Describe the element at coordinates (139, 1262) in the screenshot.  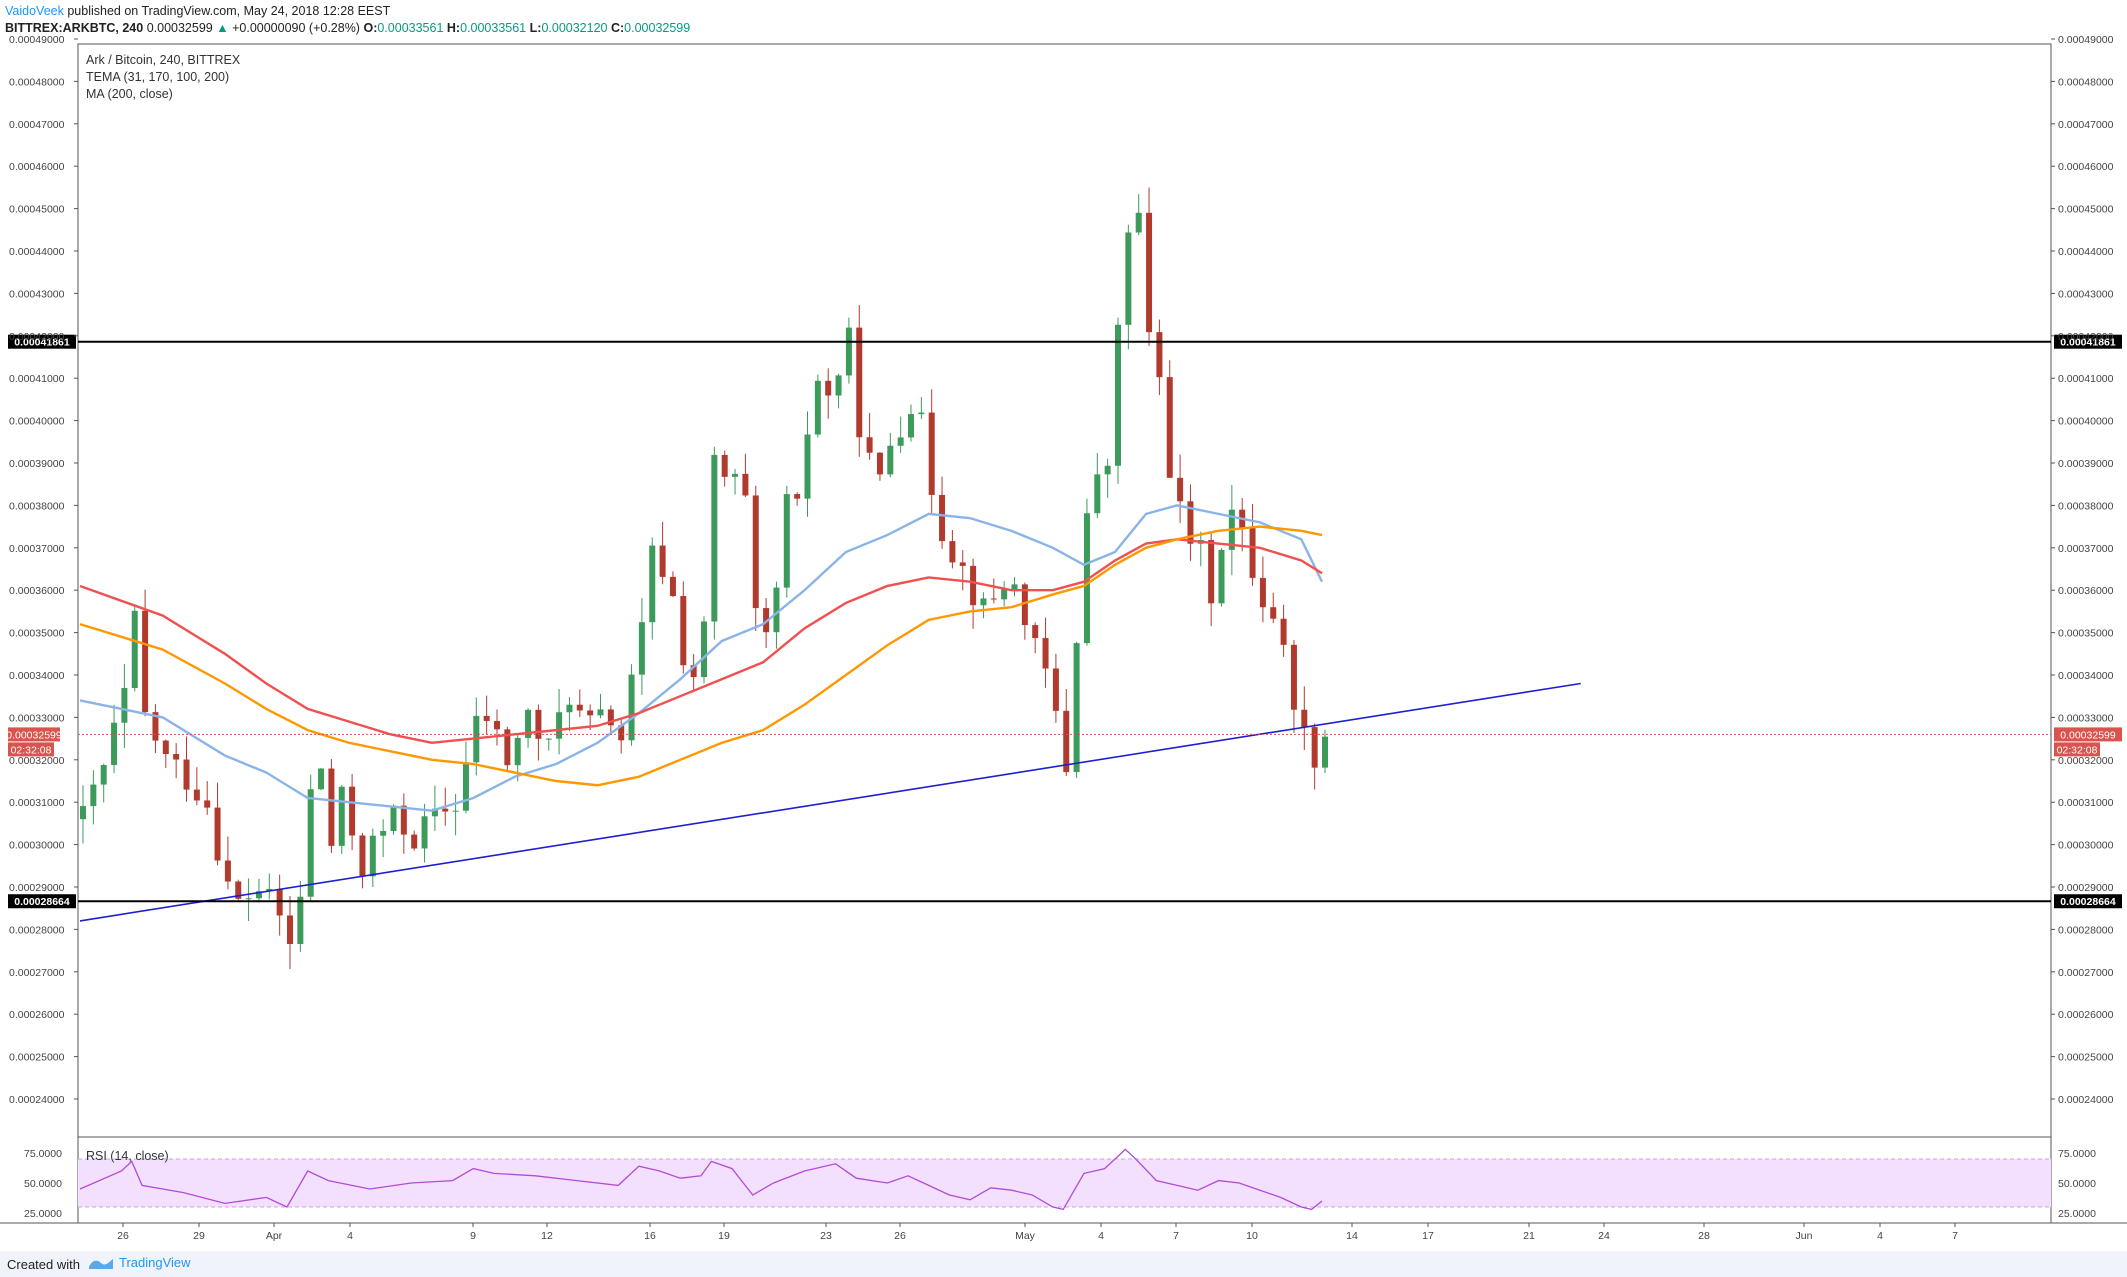
I see `tradingview-brand: TradingView` at that location.